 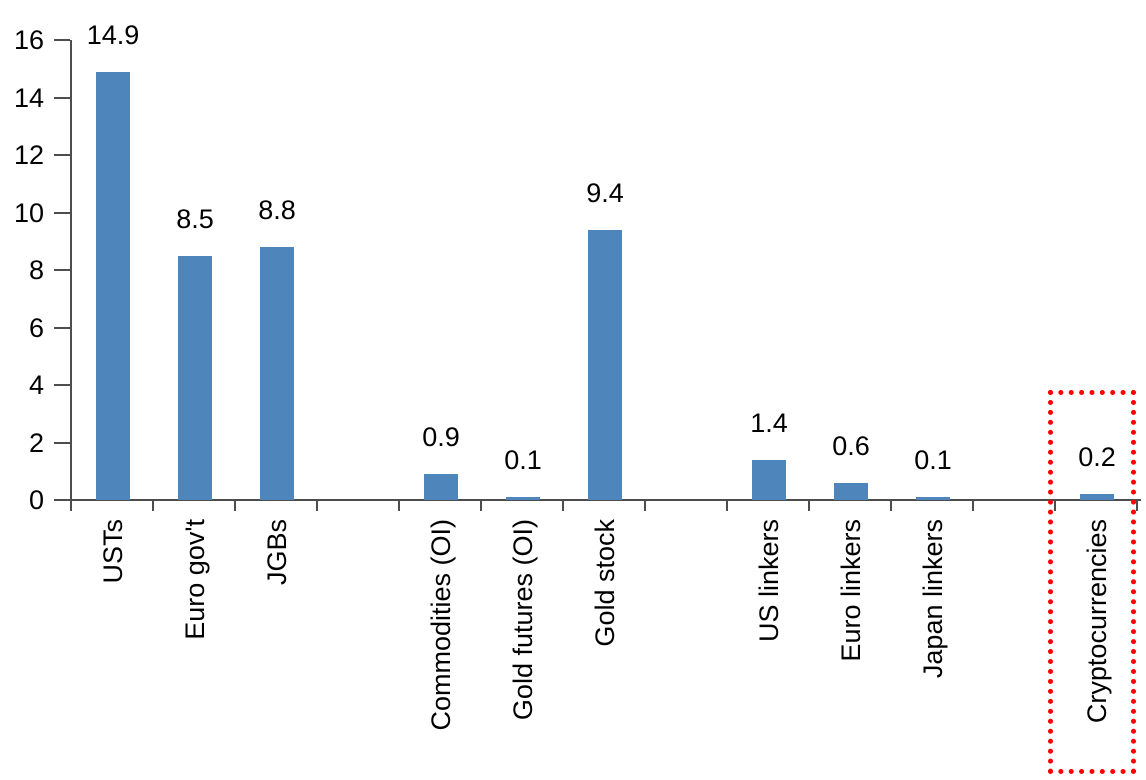 What do you see at coordinates (605, 500) in the screenshot?
I see `x-axis-line` at bounding box center [605, 500].